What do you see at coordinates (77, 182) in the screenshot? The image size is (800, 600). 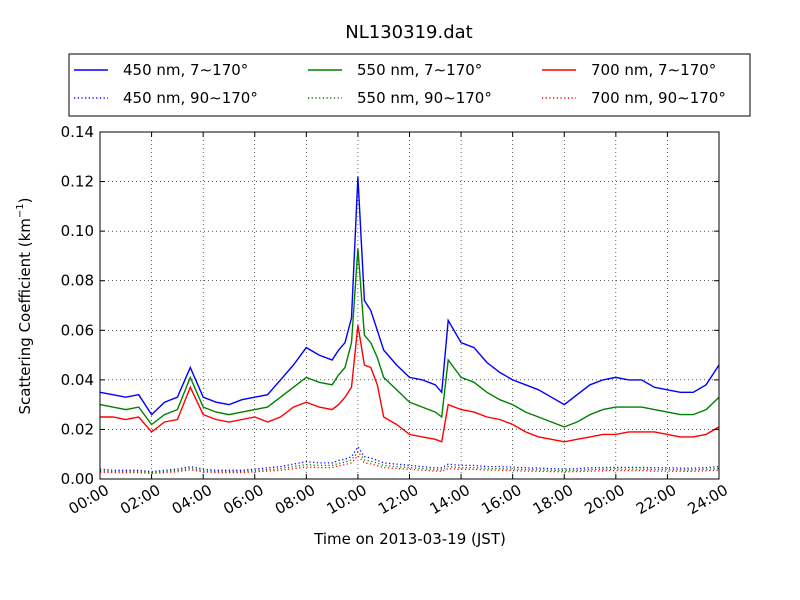 I see `y-tick-label: 0.12` at bounding box center [77, 182].